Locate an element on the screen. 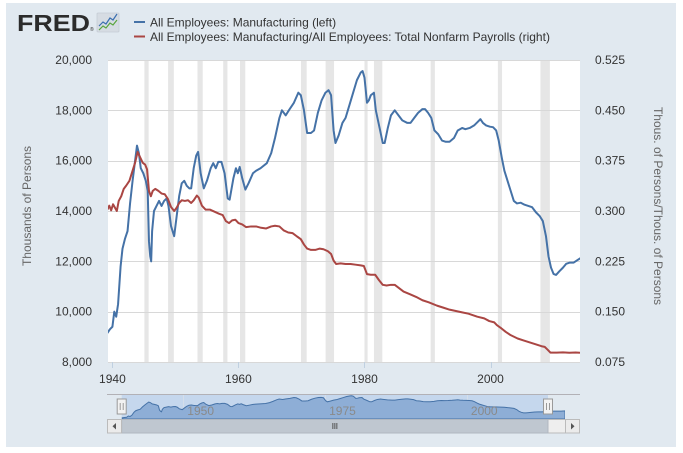  navigator: 1950 1975 2000 is located at coordinates (343, 406).